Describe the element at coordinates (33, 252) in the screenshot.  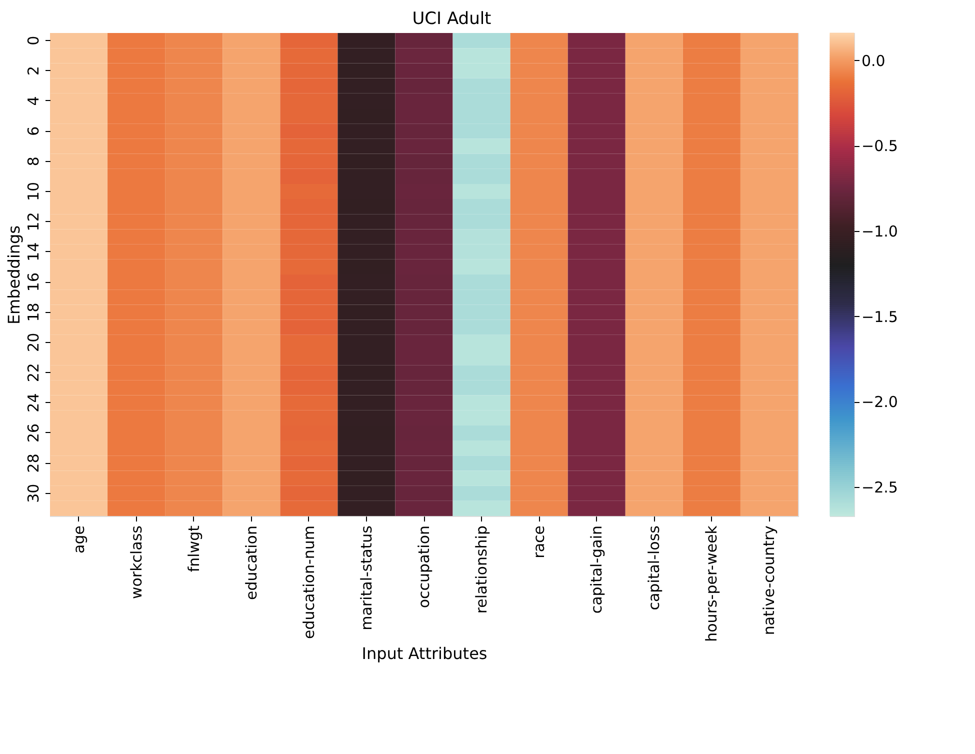
I see `y-tick-label: 14` at that location.